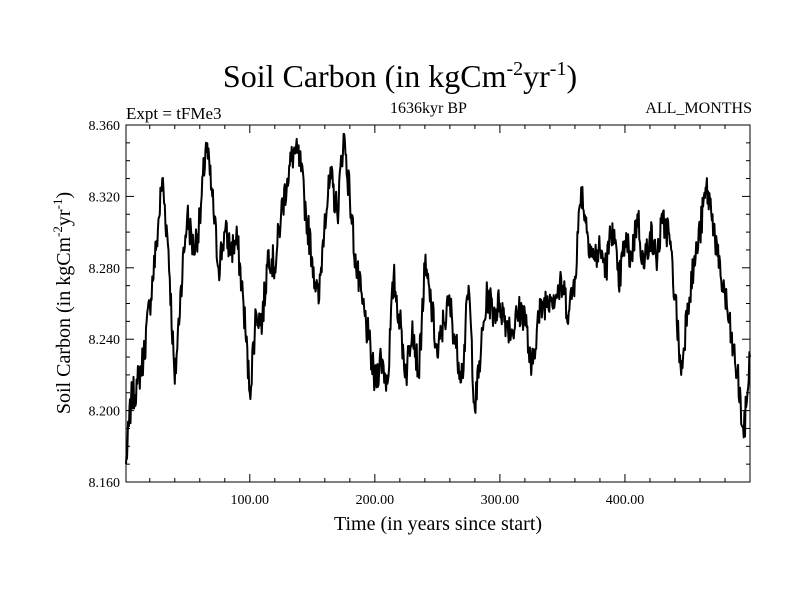 The height and width of the screenshot is (600, 800). I want to click on x-tick-label: 200.00, so click(375, 500).